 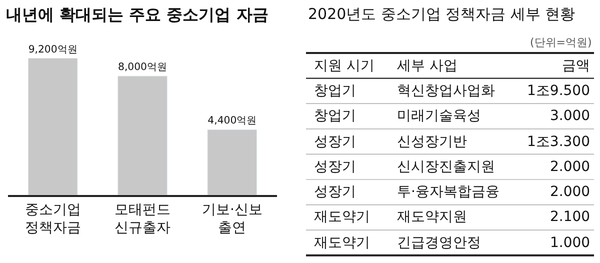 I want to click on text: 투·융자복합금융, so click(x=448, y=192).